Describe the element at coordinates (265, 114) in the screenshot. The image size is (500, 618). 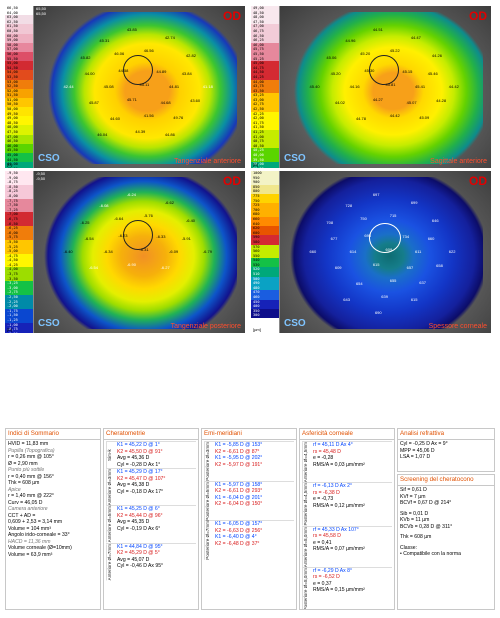
I see `scale-label: 42,25` at that location.